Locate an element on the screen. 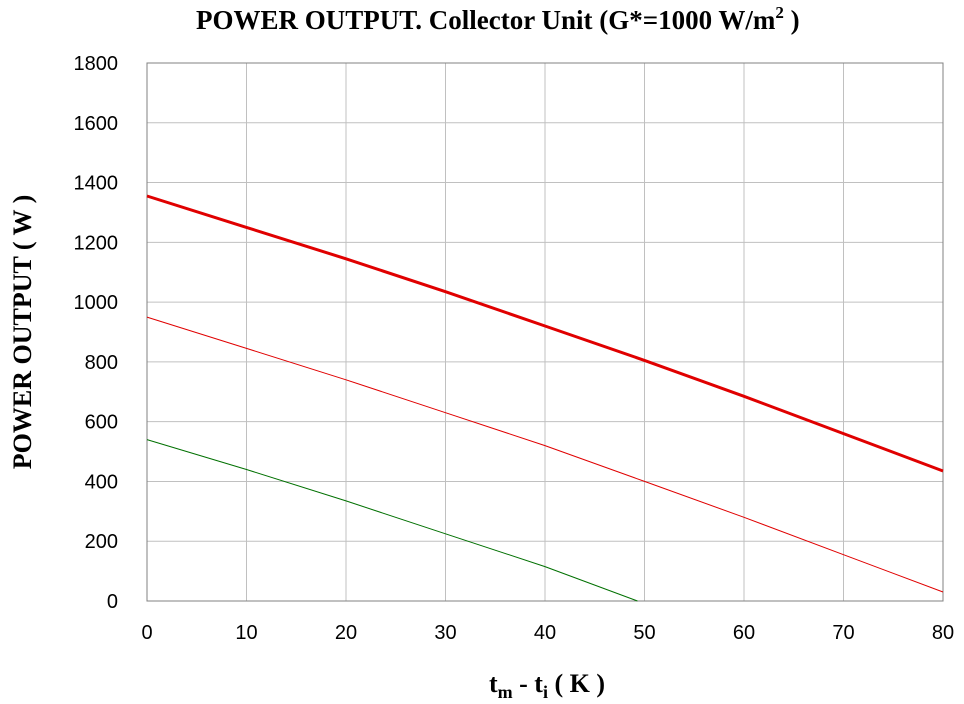  x-tick-label: 80 is located at coordinates (943, 633).